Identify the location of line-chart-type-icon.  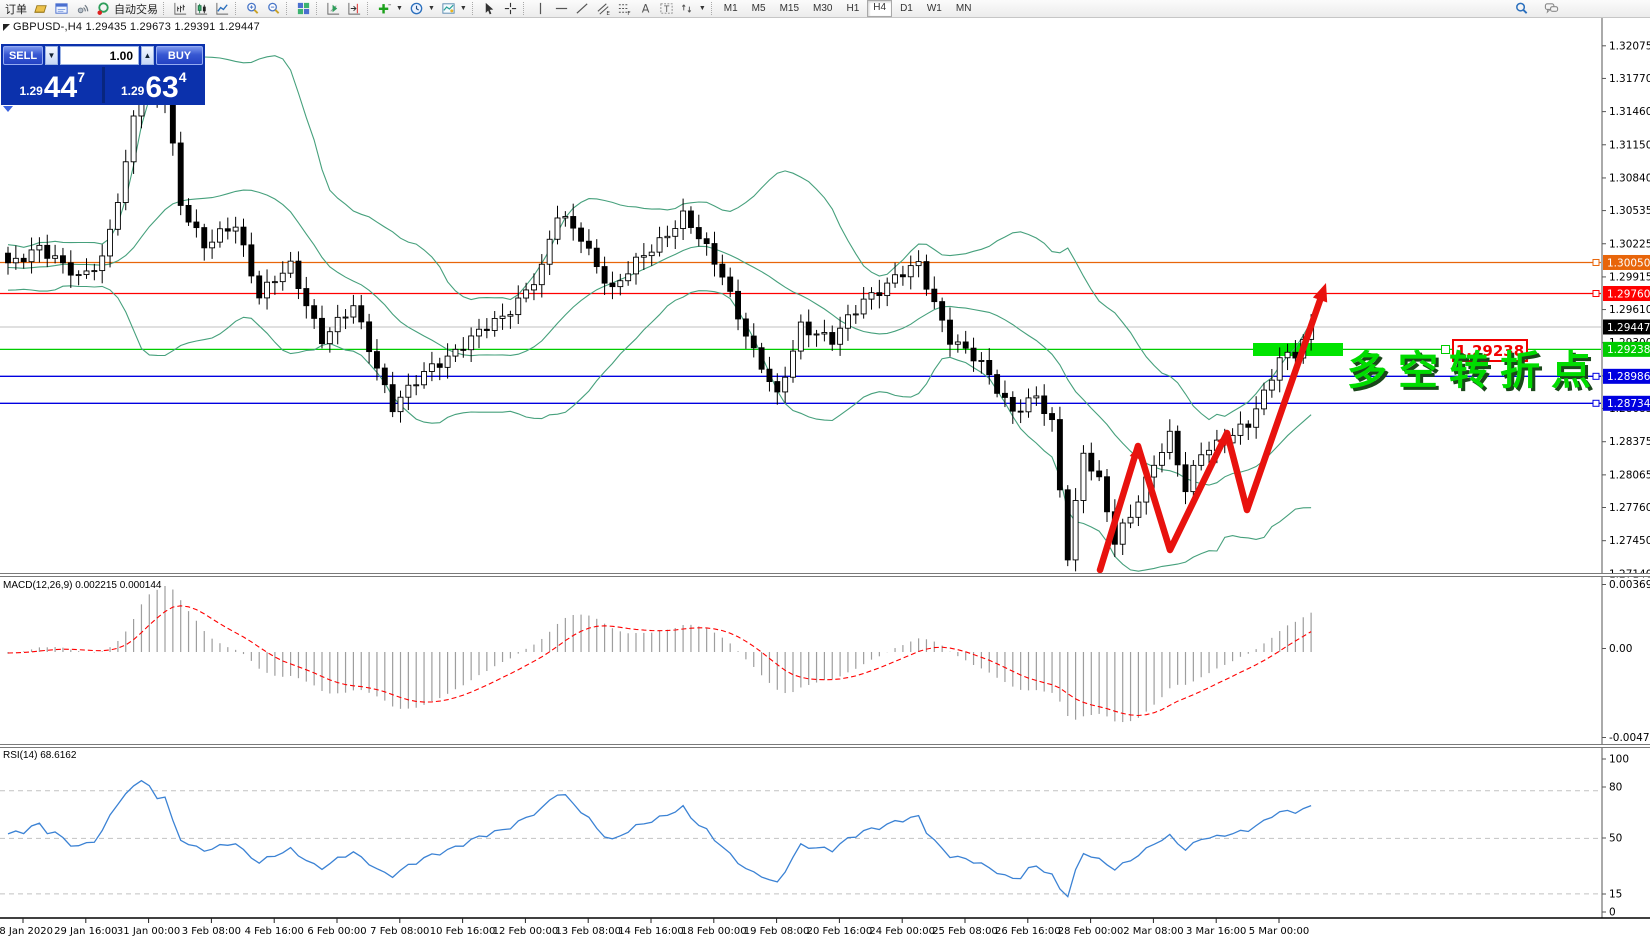
(222, 9).